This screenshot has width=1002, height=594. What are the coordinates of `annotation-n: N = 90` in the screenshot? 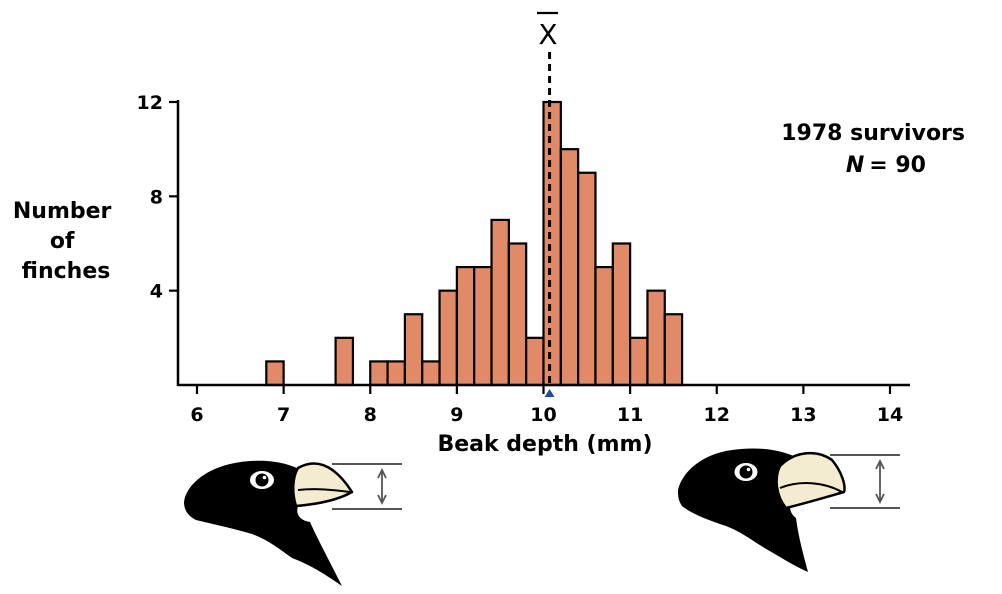 It's located at (886, 165).